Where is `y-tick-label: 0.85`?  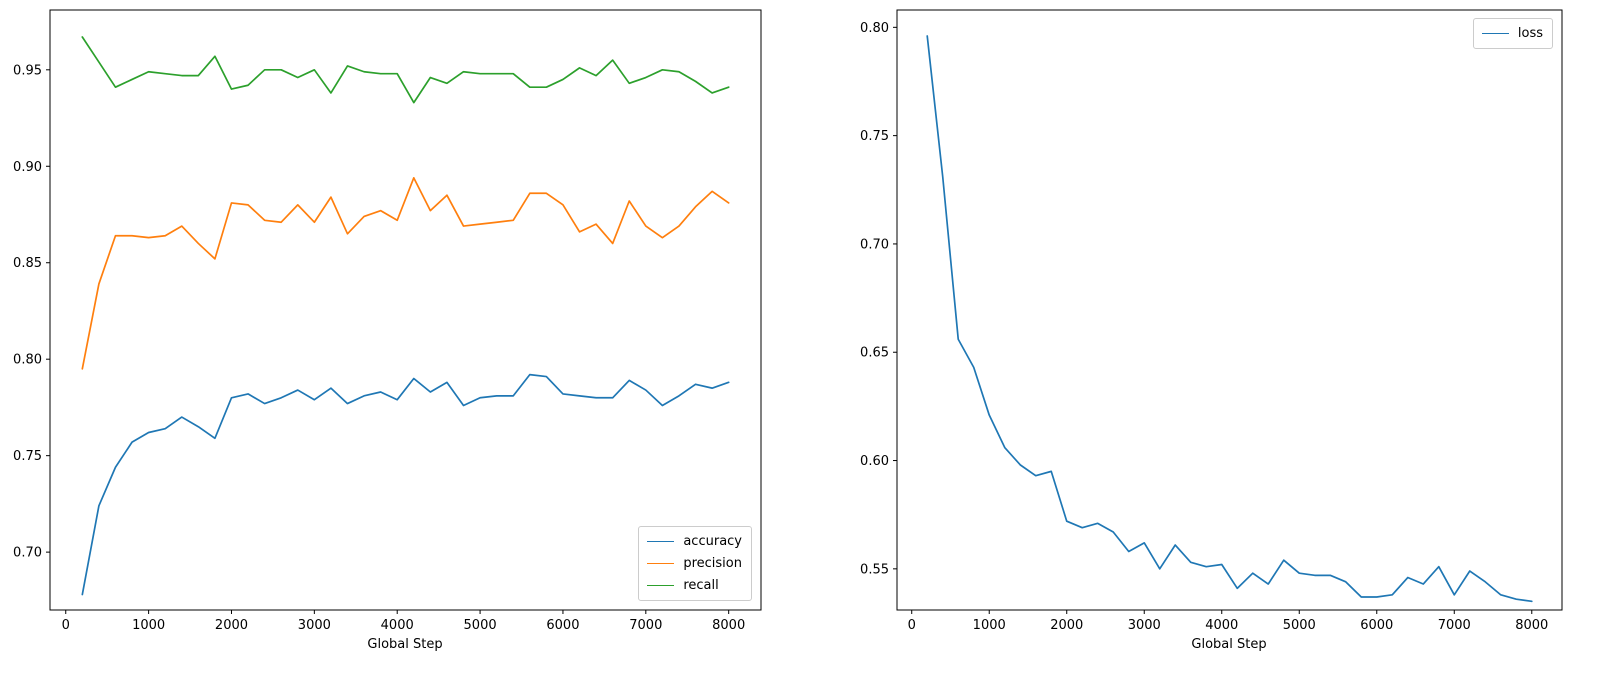 y-tick-label: 0.85 is located at coordinates (27, 263).